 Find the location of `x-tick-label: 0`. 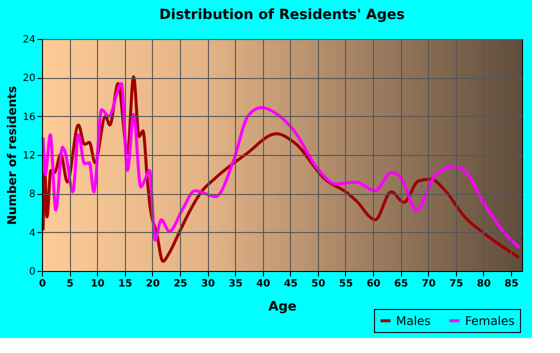

x-tick-label: 0 is located at coordinates (42, 284).